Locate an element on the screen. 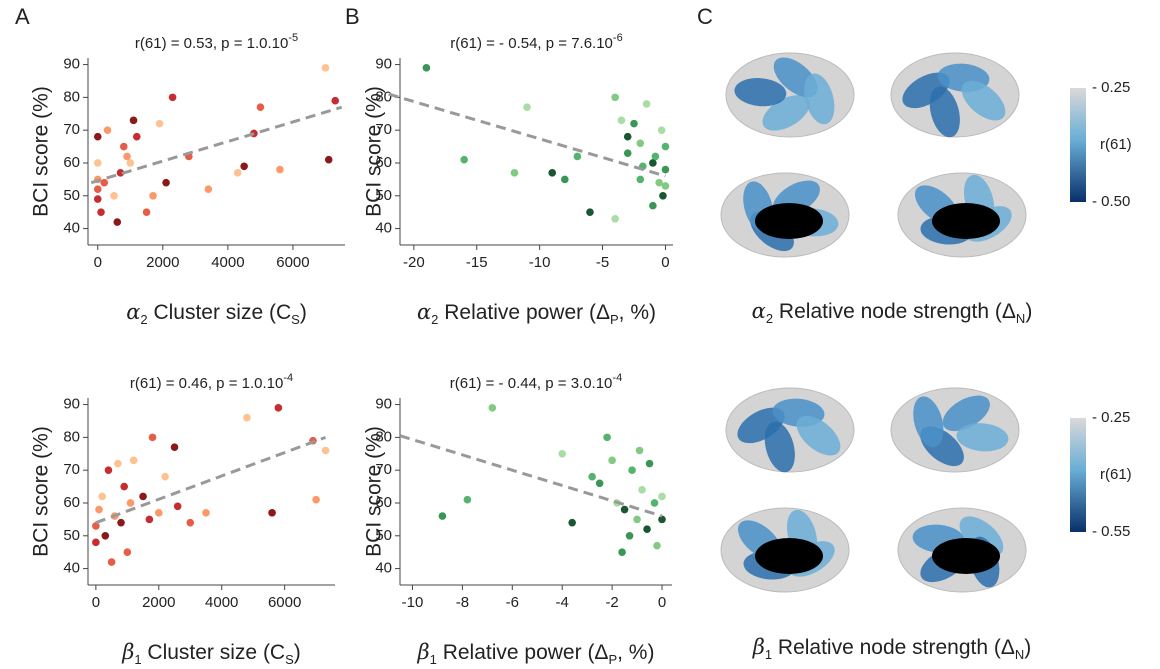  x-tick-label: 2000 is located at coordinates (162, 262).